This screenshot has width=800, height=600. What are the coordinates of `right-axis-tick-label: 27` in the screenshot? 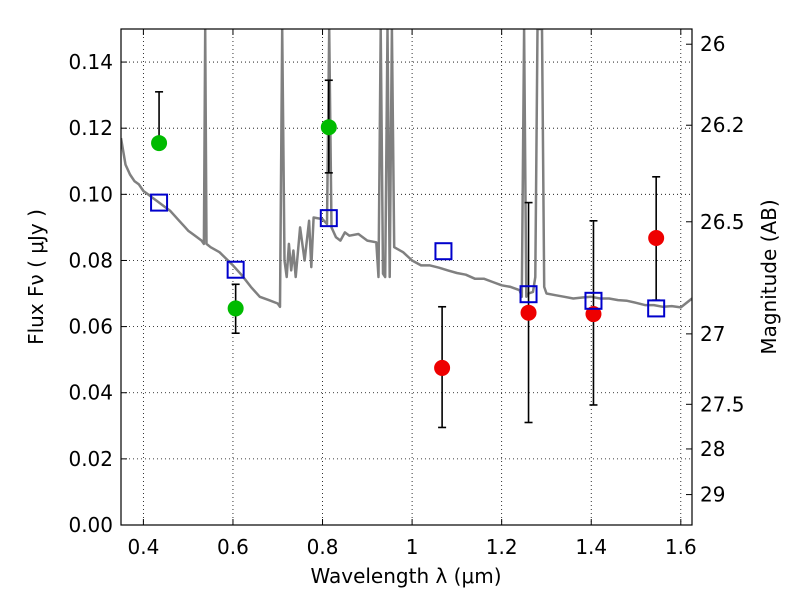 It's located at (712, 334).